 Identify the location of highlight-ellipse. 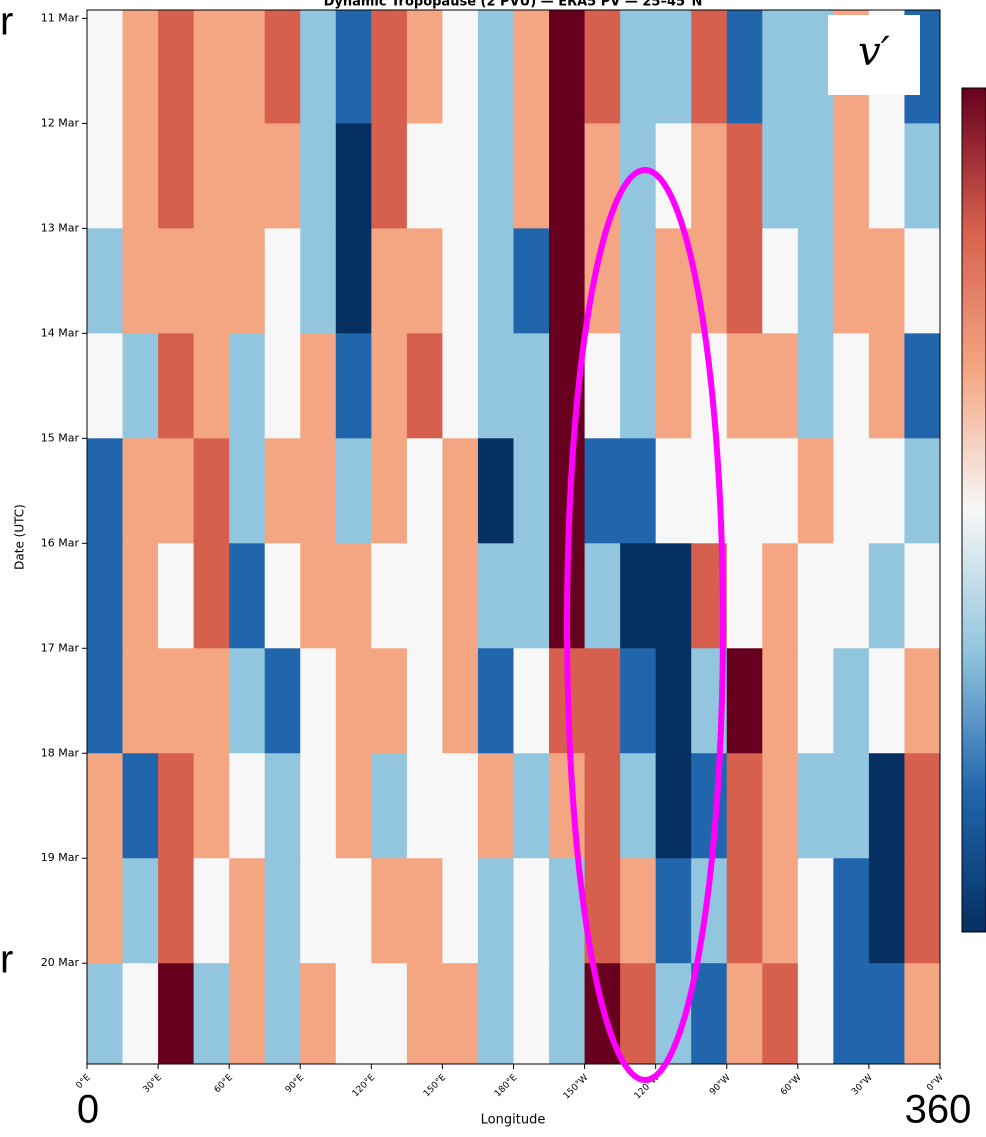
(645, 625).